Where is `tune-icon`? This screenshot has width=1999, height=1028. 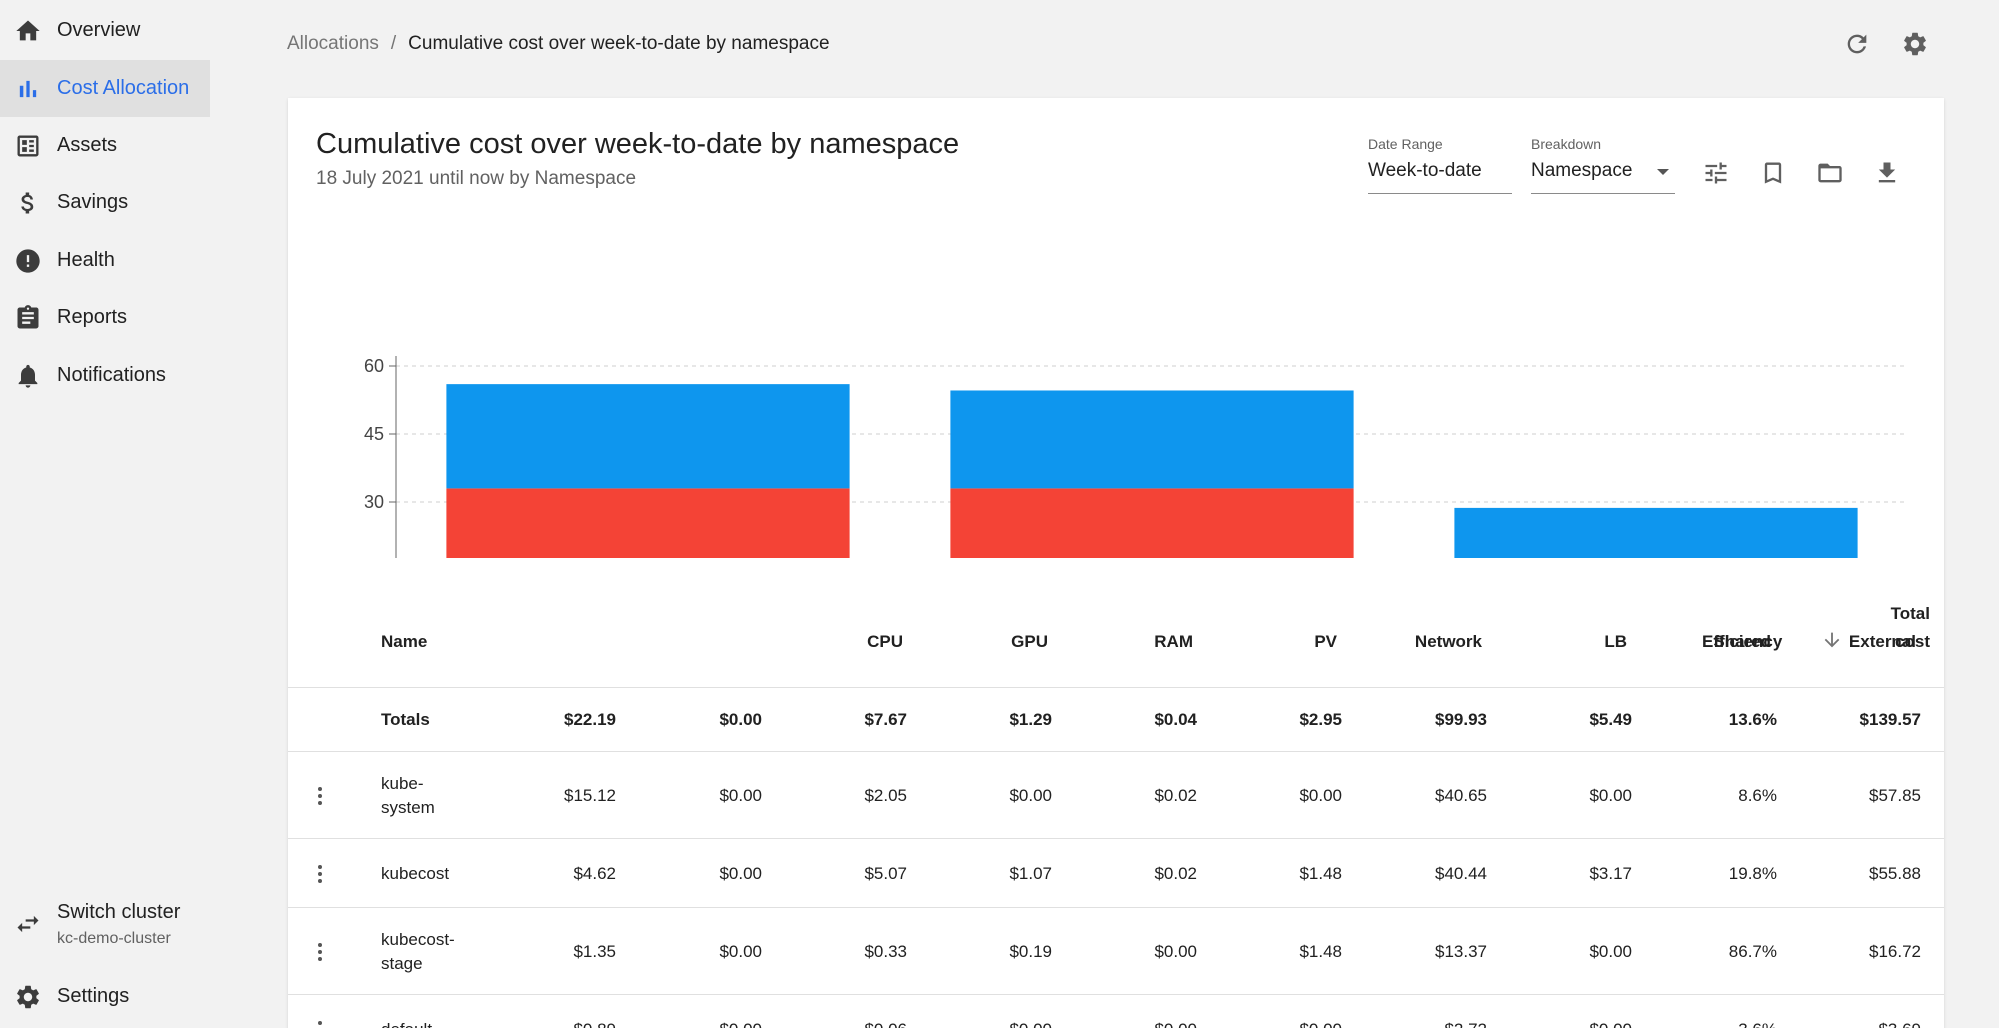
tune-icon is located at coordinates (1716, 176).